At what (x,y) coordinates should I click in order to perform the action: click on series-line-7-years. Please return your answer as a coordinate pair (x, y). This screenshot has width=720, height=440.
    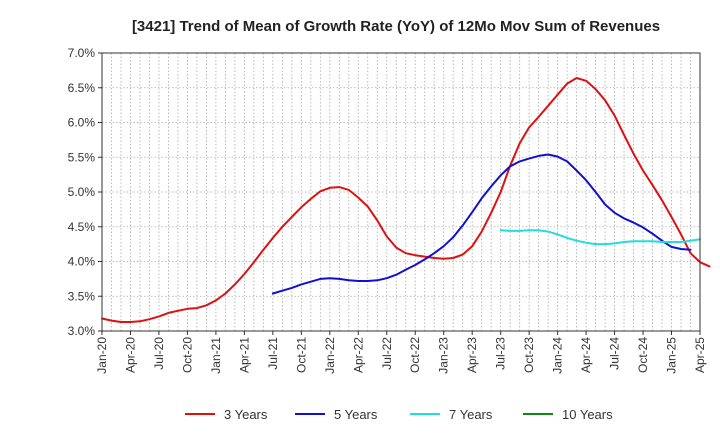
    Looking at the image, I should click on (600, 237).